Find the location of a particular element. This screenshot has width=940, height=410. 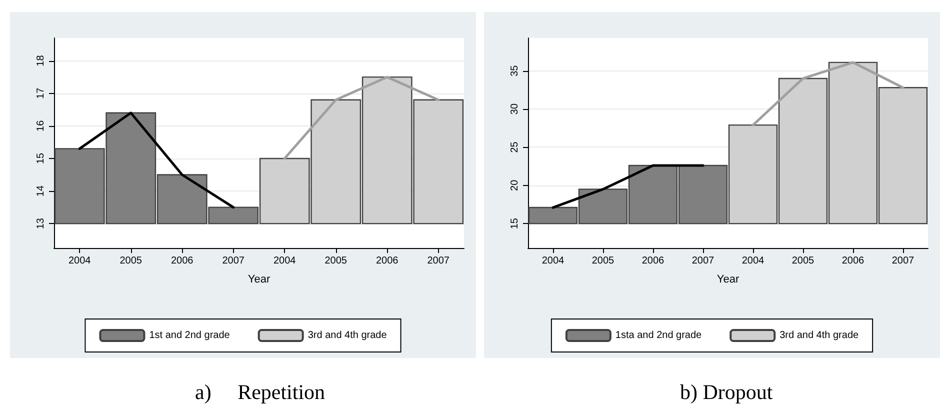

legend-label: 1sta and 2nd grade is located at coordinates (658, 335).